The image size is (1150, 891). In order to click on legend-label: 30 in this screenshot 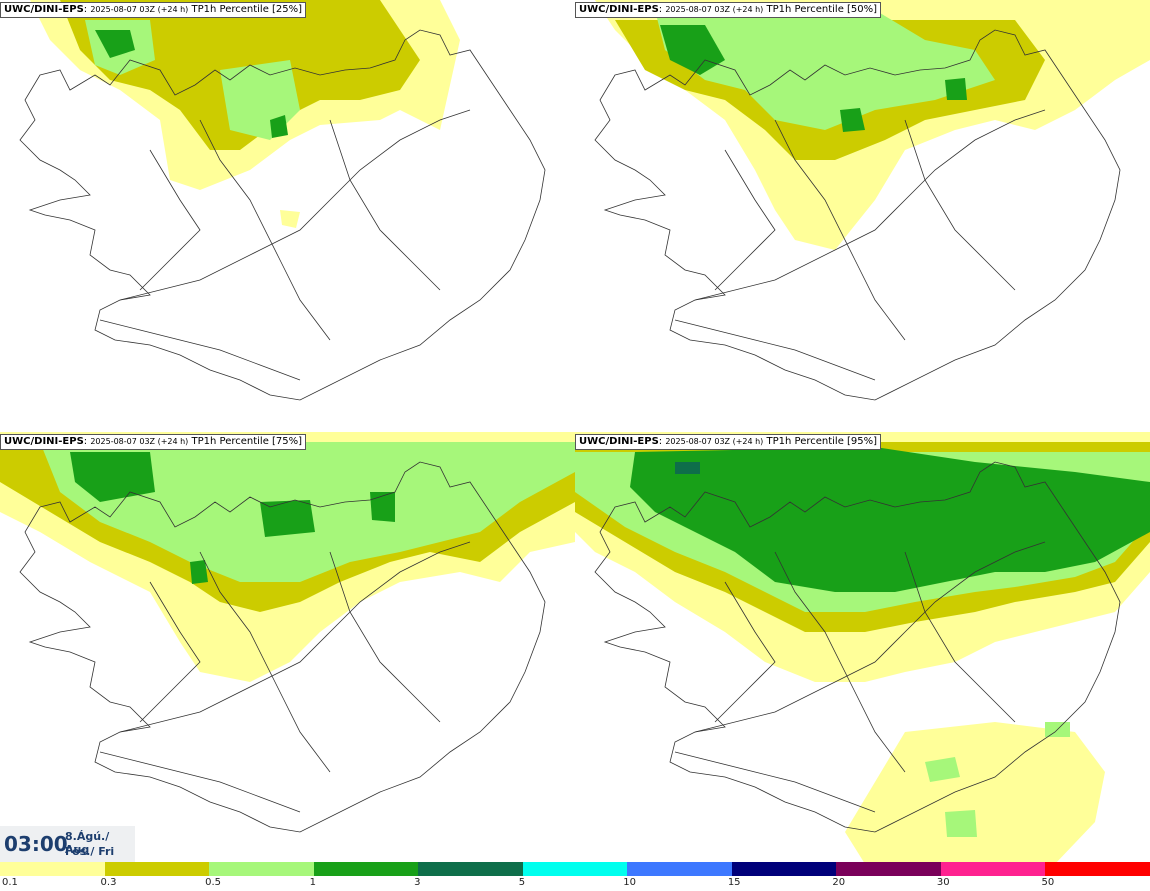, I will do `click(943, 882)`.